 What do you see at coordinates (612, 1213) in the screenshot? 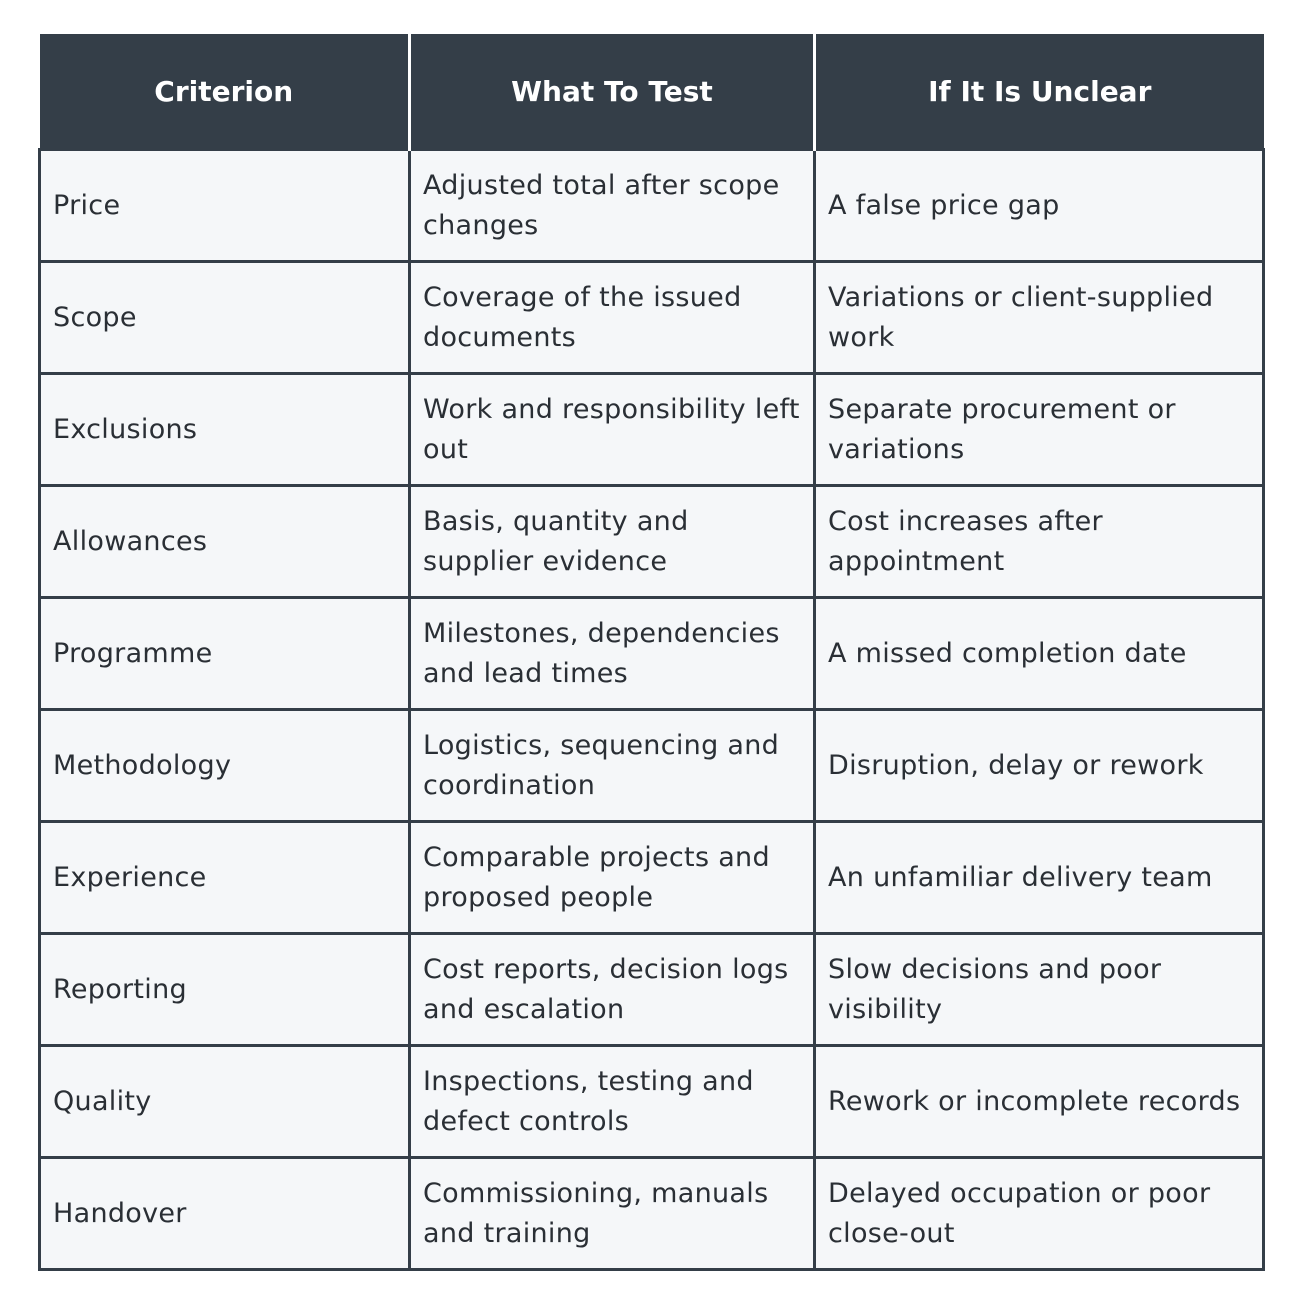
I see `table-cell: Commissioning, manuals and training` at bounding box center [612, 1213].